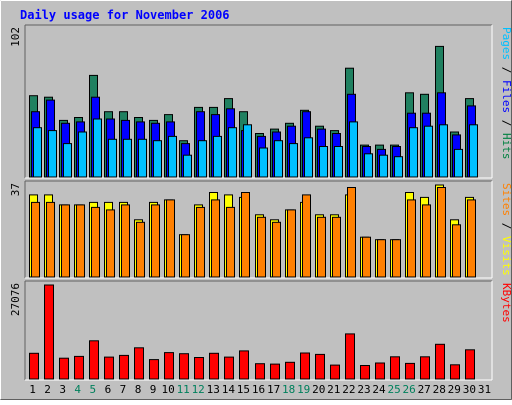 The height and width of the screenshot is (405, 512). I want to click on panel-legend: Pages / Files / Hits, so click(506, 93).